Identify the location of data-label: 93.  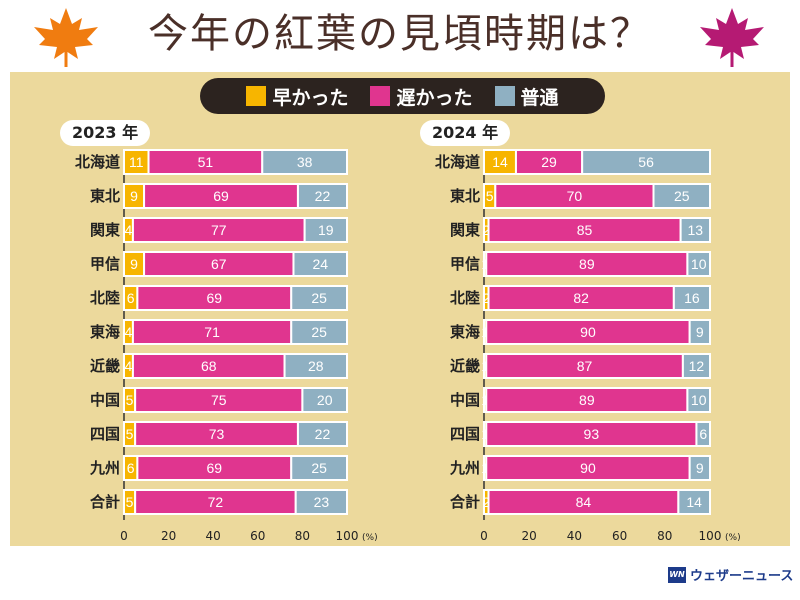
(592, 434).